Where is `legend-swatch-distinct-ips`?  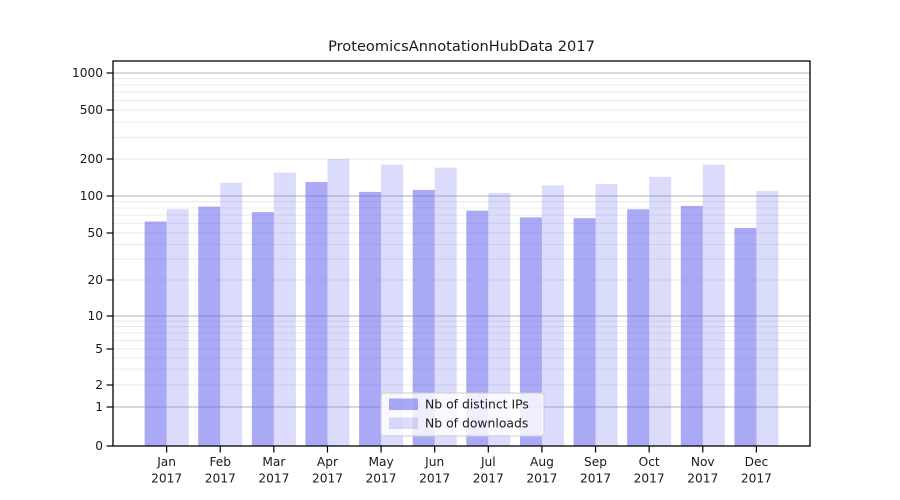
legend-swatch-distinct-ips is located at coordinates (403, 404).